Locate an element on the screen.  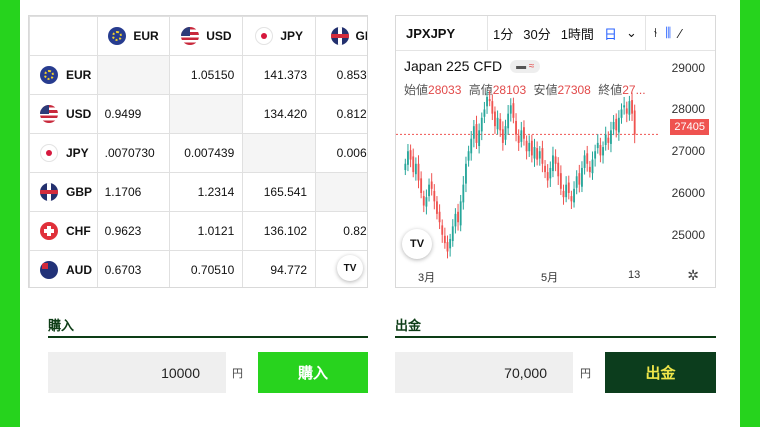
open-label: 始値 is located at coordinates (416, 90).